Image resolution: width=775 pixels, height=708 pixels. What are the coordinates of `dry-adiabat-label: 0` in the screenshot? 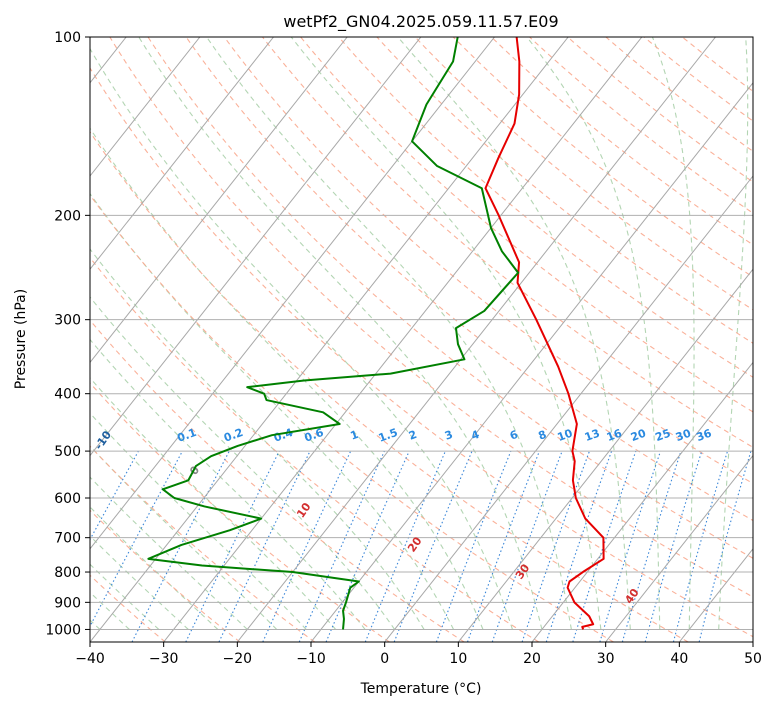 It's located at (194, 470).